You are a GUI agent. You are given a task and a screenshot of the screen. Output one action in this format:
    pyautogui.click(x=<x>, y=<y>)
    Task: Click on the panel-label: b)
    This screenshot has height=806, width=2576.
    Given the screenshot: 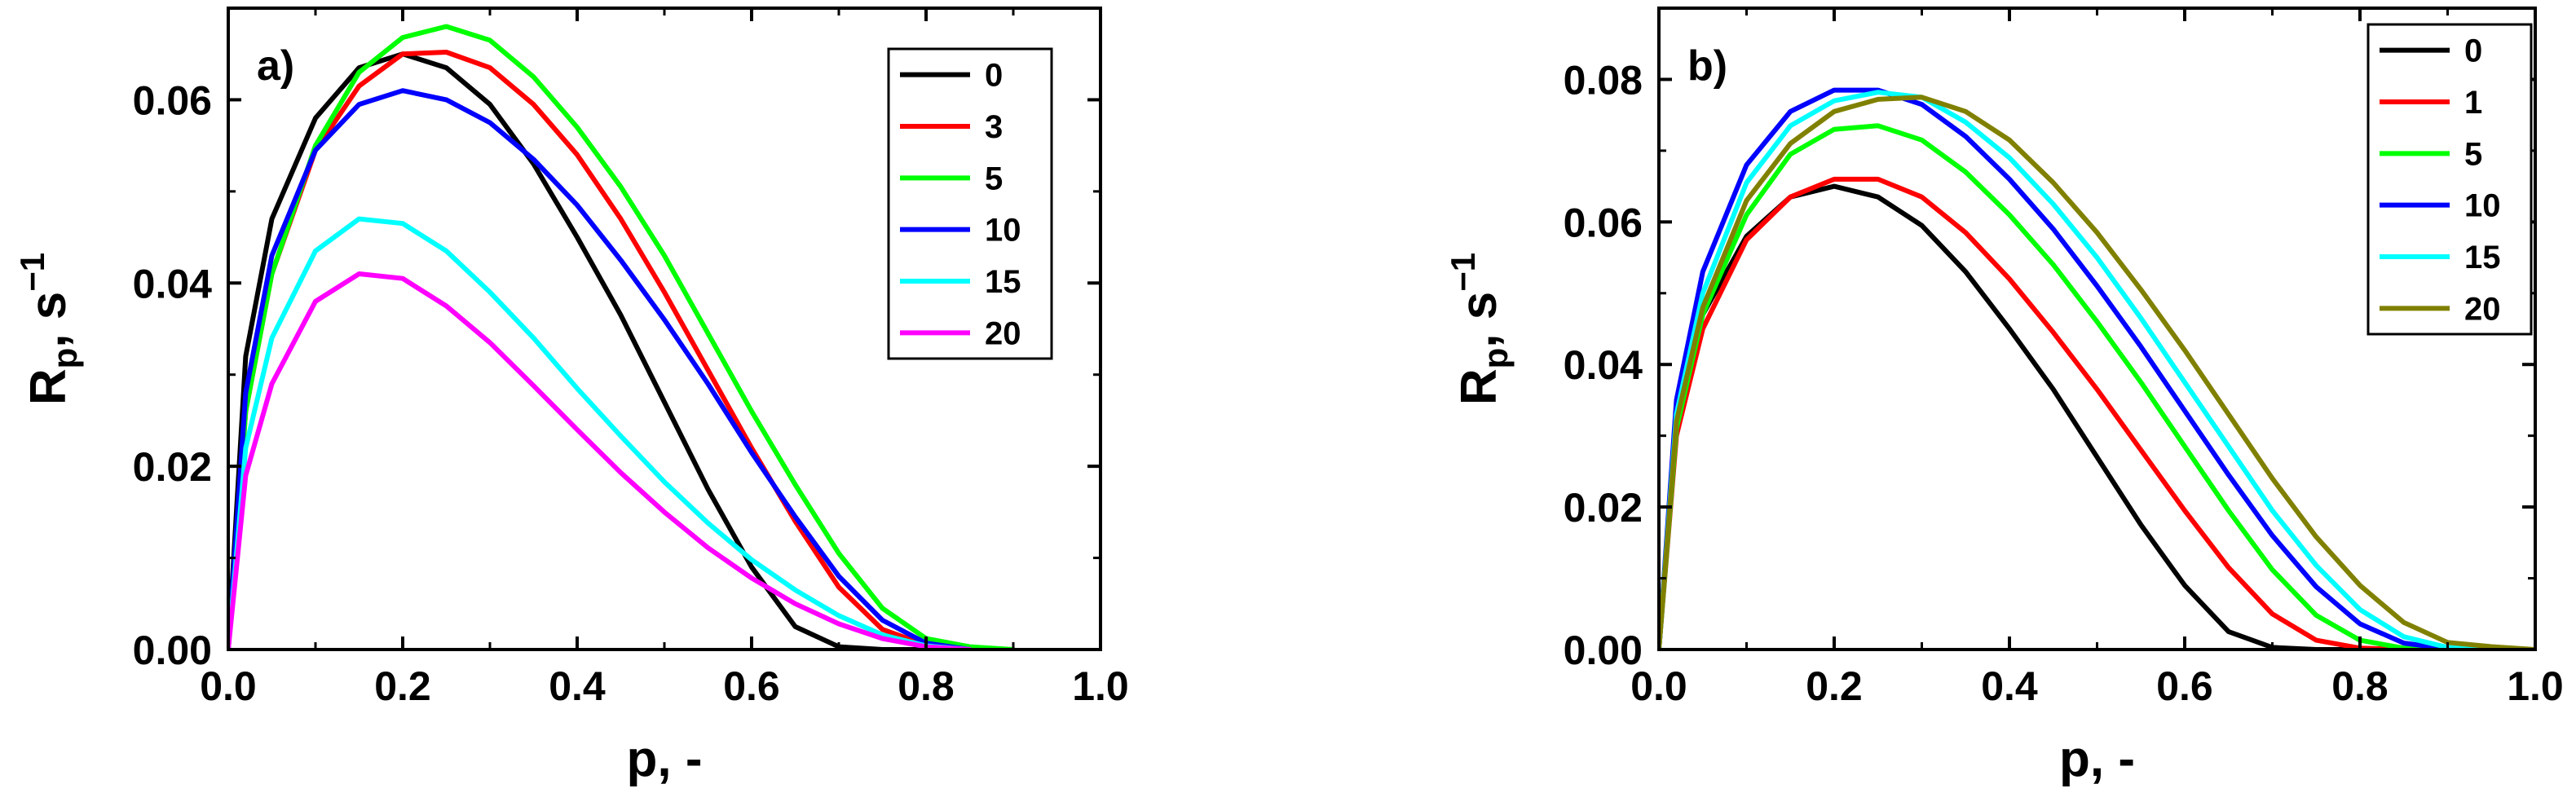 What is the action you would take?
    pyautogui.click(x=1707, y=66)
    